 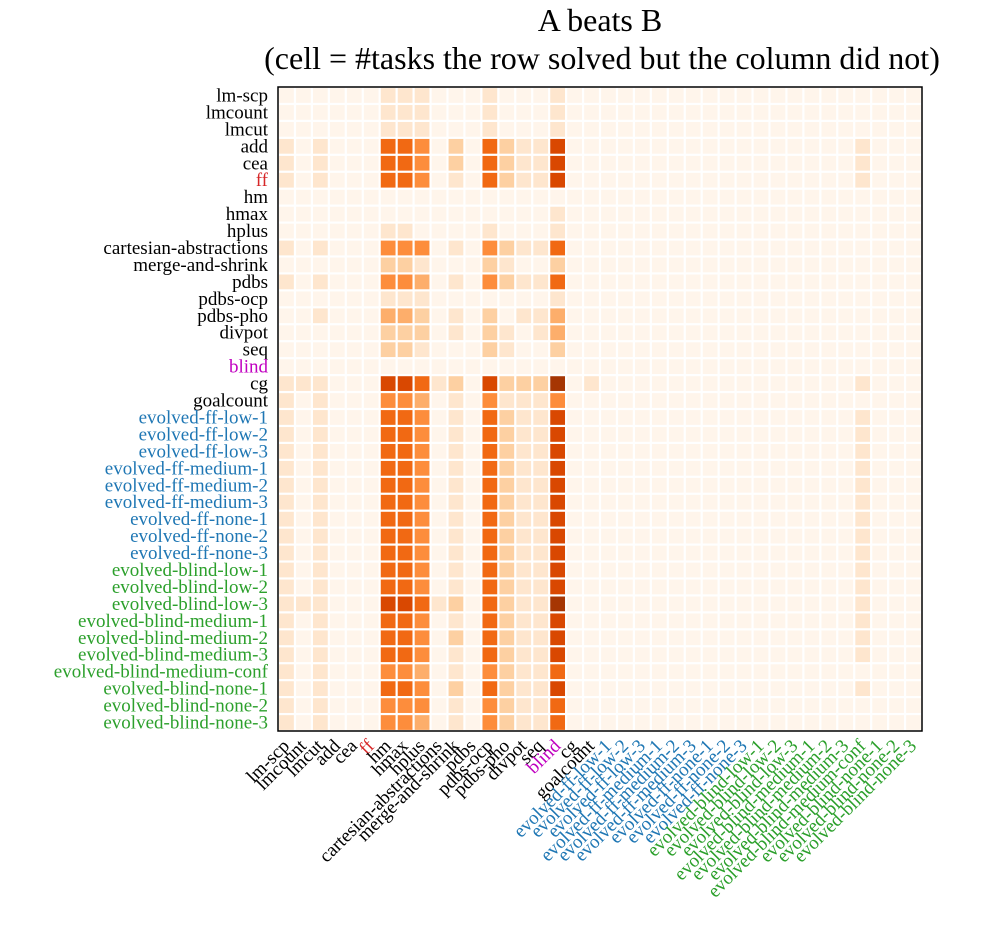 I want to click on y-tick-label: cg, so click(x=259, y=384).